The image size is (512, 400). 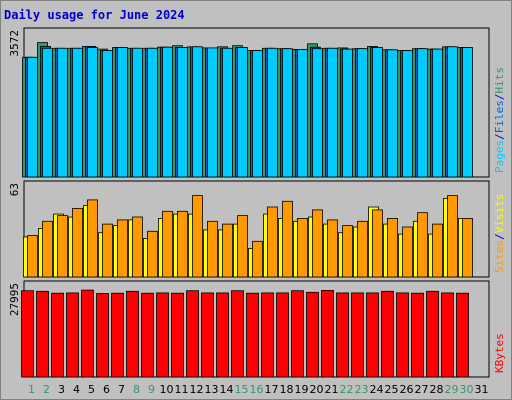 What do you see at coordinates (197, 389) in the screenshot?
I see `x-tick-label-12: 12` at bounding box center [197, 389].